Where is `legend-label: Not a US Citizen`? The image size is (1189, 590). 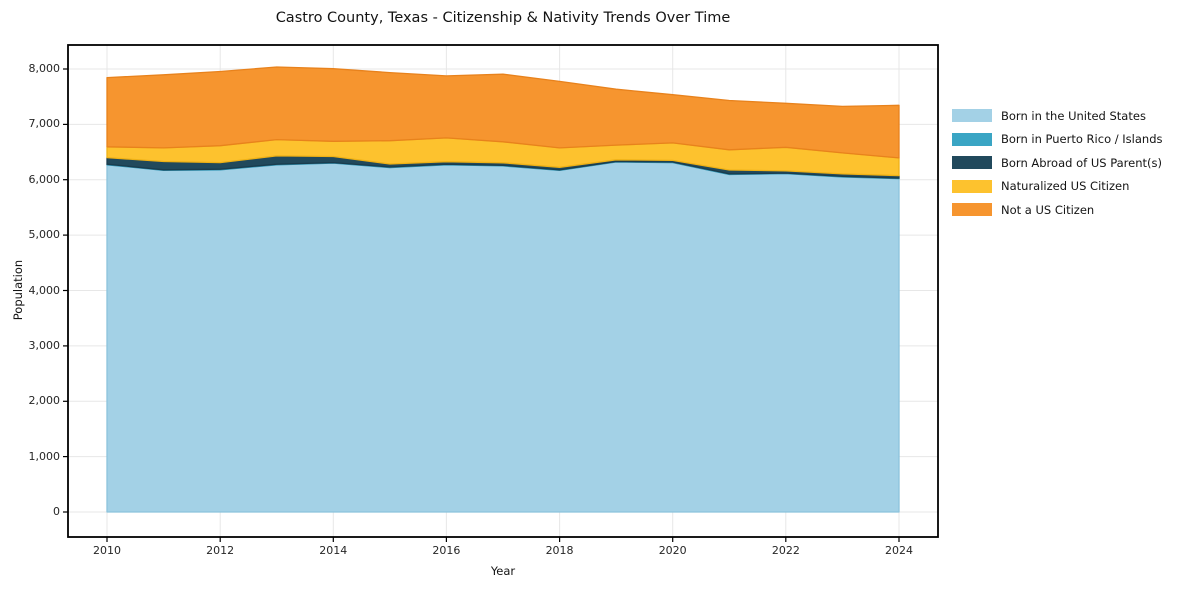 legend-label: Not a US Citizen is located at coordinates (1048, 209).